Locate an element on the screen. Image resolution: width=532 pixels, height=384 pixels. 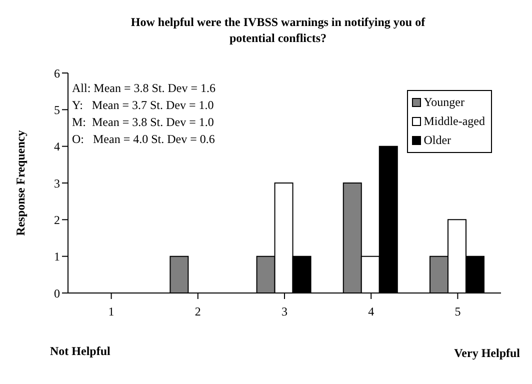
y-tick-label: 4 is located at coordinates (57, 147).